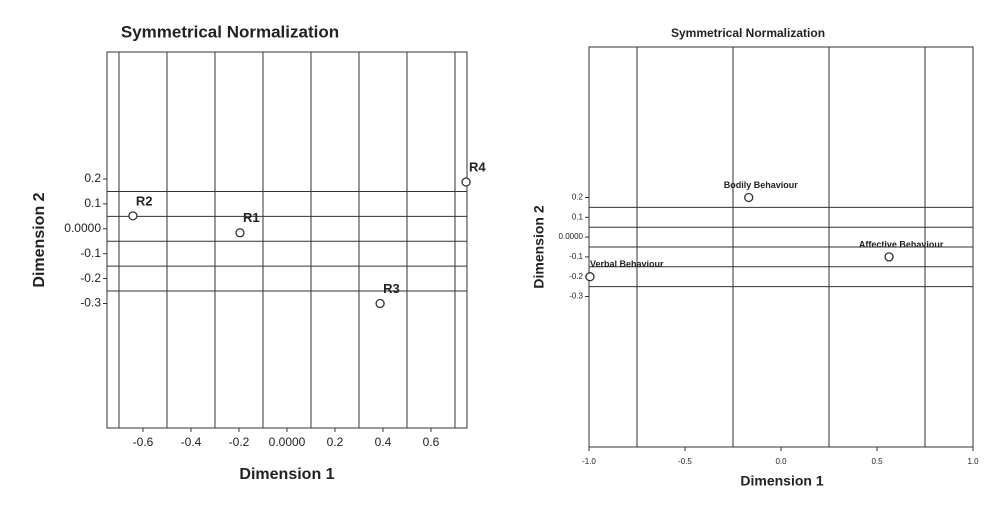  Describe the element at coordinates (191, 442) in the screenshot. I see `x-tick-label: -0.4` at that location.